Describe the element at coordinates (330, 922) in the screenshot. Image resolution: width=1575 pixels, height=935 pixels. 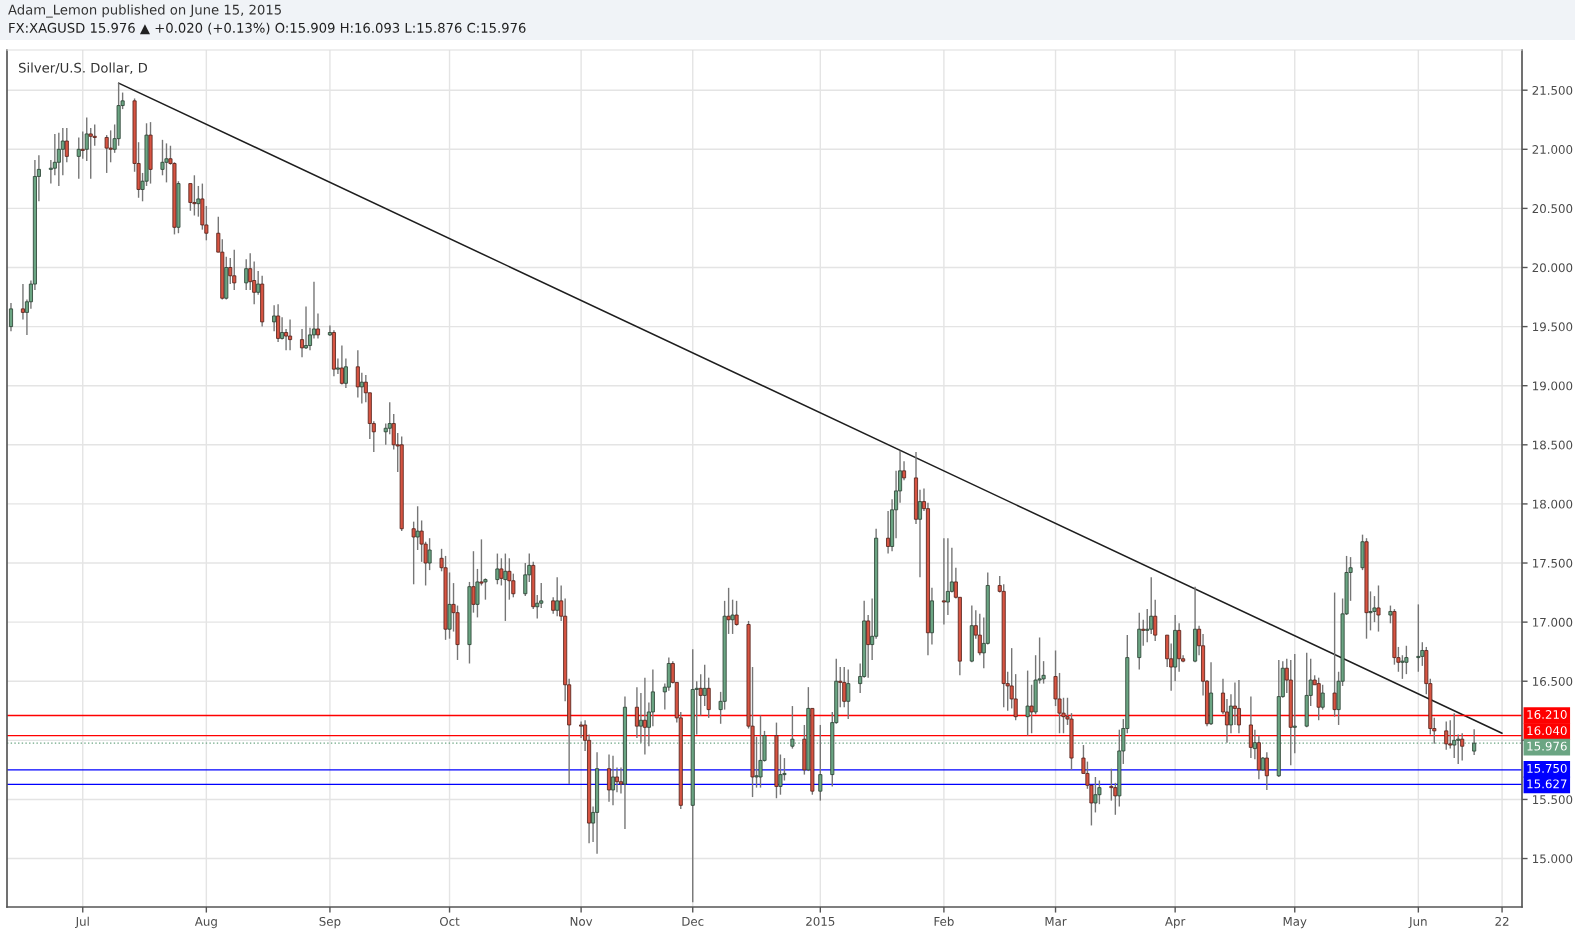
I see `x-tick-label: Sep` at that location.